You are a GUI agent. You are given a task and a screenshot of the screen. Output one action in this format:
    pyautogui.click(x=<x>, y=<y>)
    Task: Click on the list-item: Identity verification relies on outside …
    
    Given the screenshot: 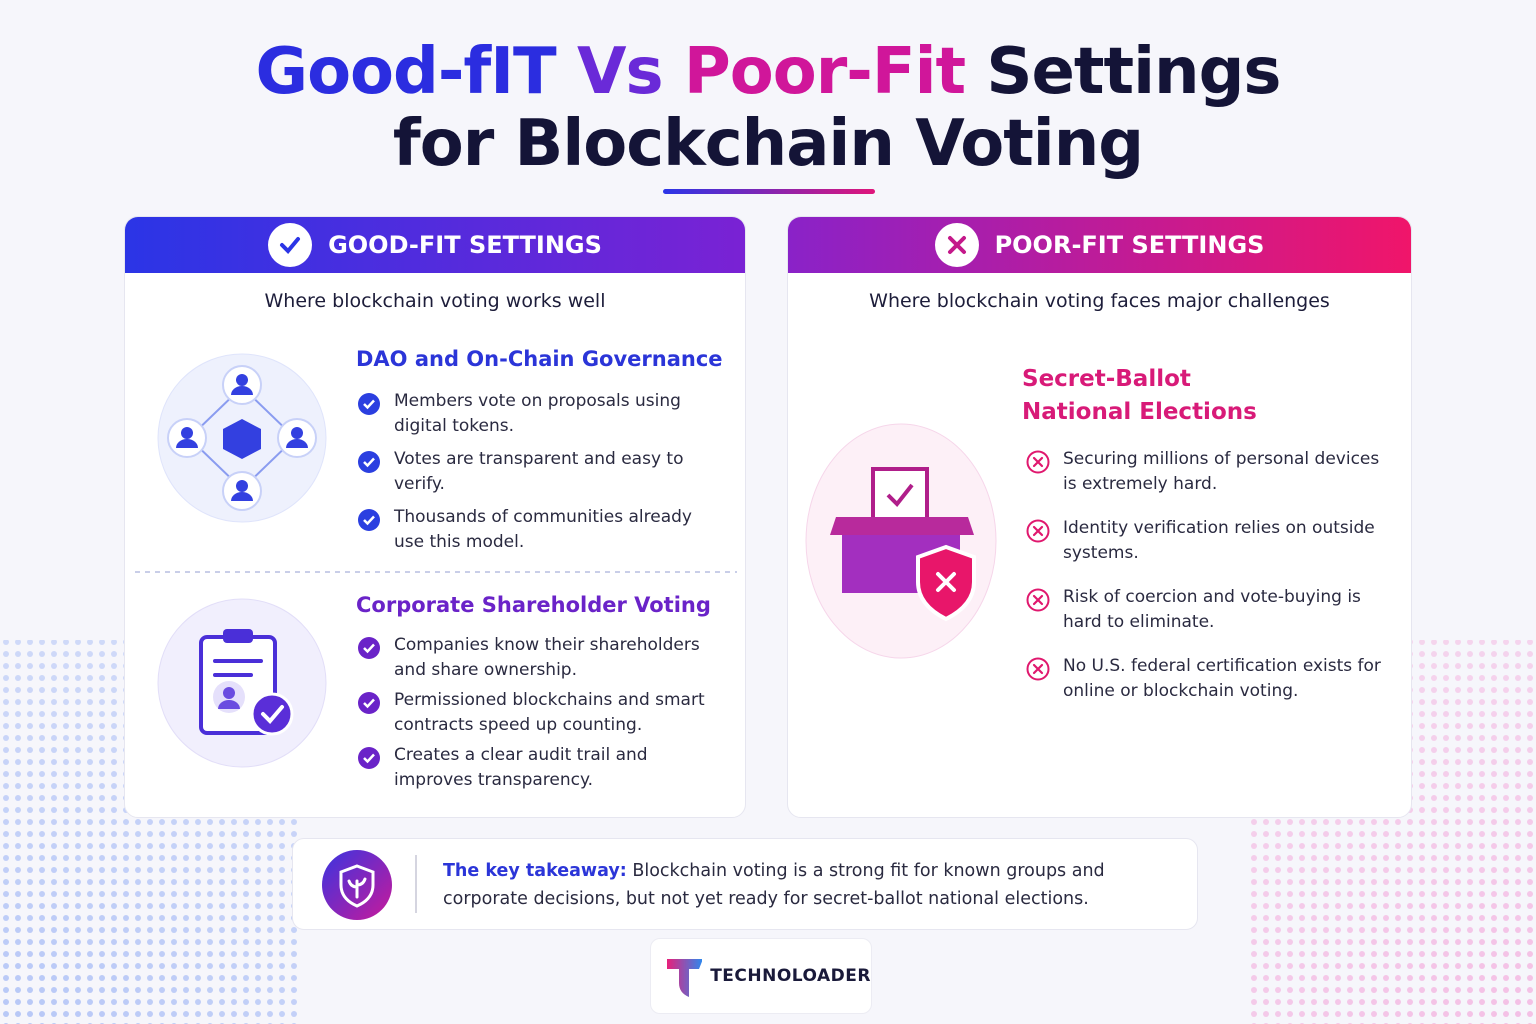 What is the action you would take?
    pyautogui.click(x=1209, y=541)
    